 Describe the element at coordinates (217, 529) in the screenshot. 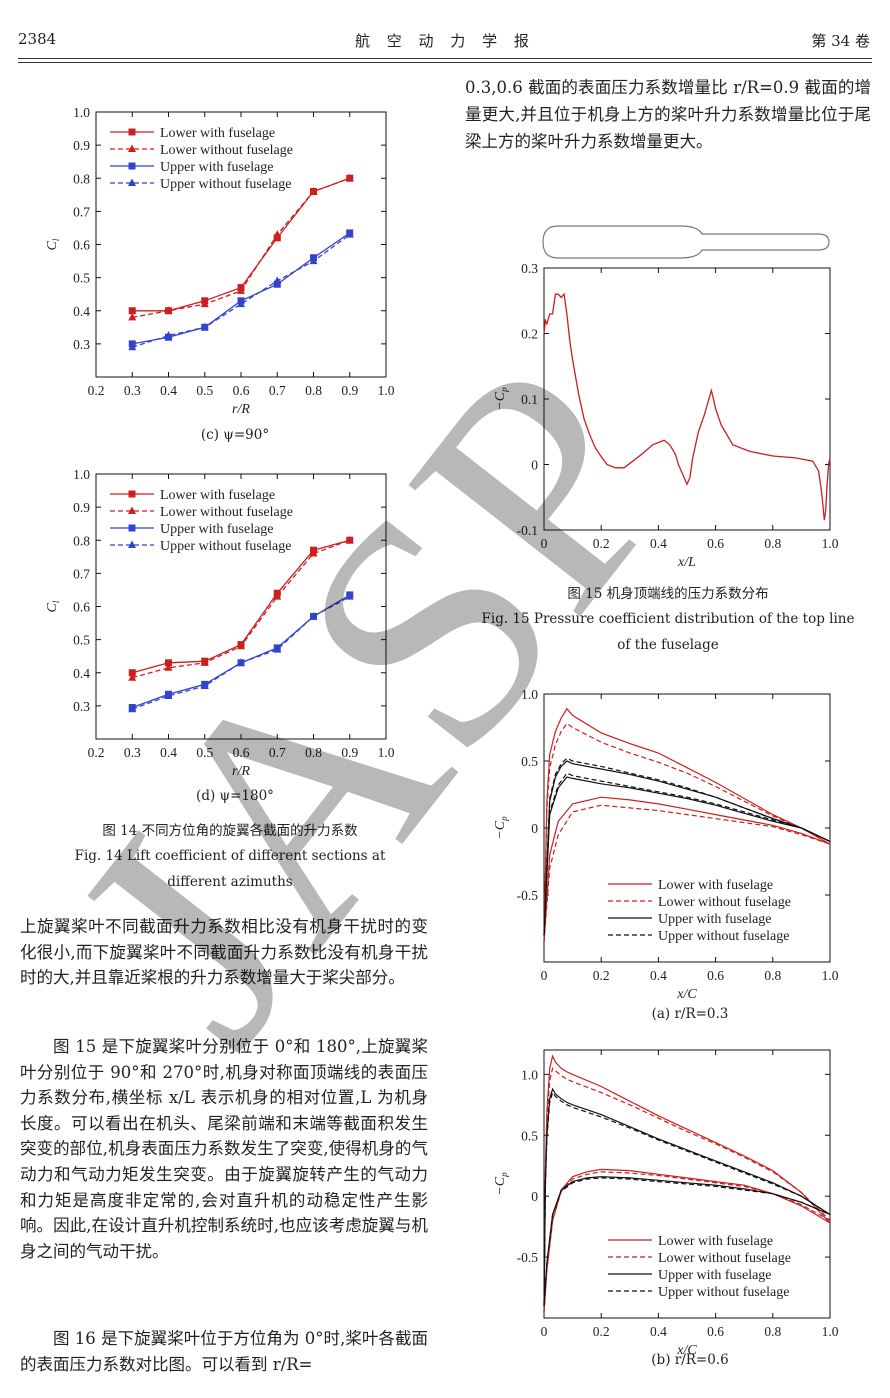

I see `legend-label: Upper with fuselage` at that location.